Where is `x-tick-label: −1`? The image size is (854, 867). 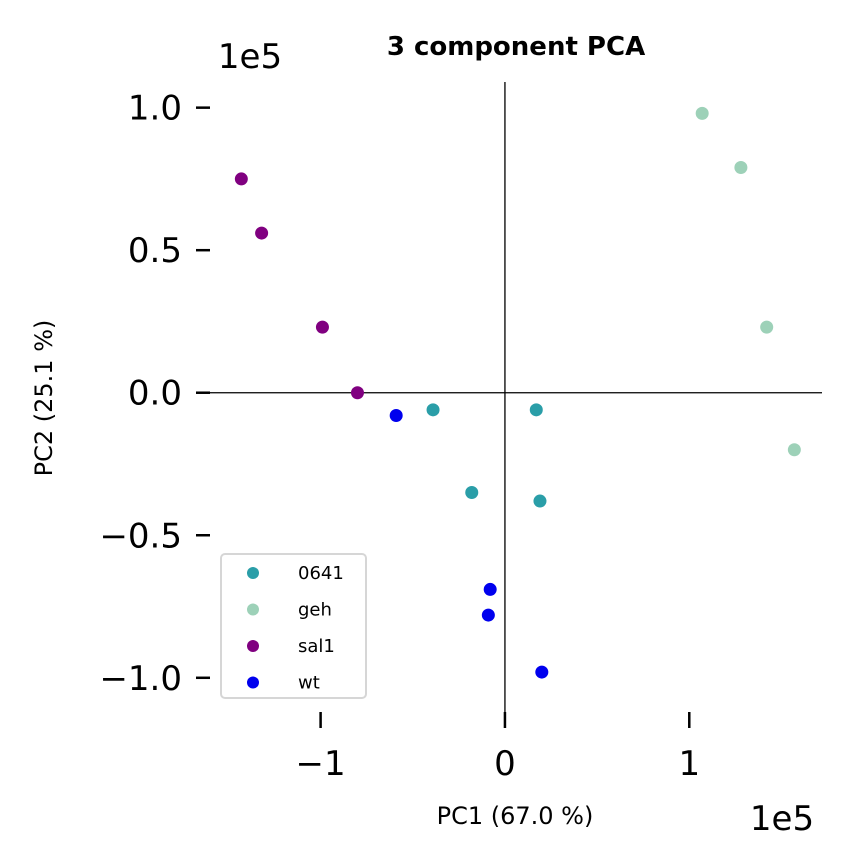 x-tick-label: −1 is located at coordinates (321, 764).